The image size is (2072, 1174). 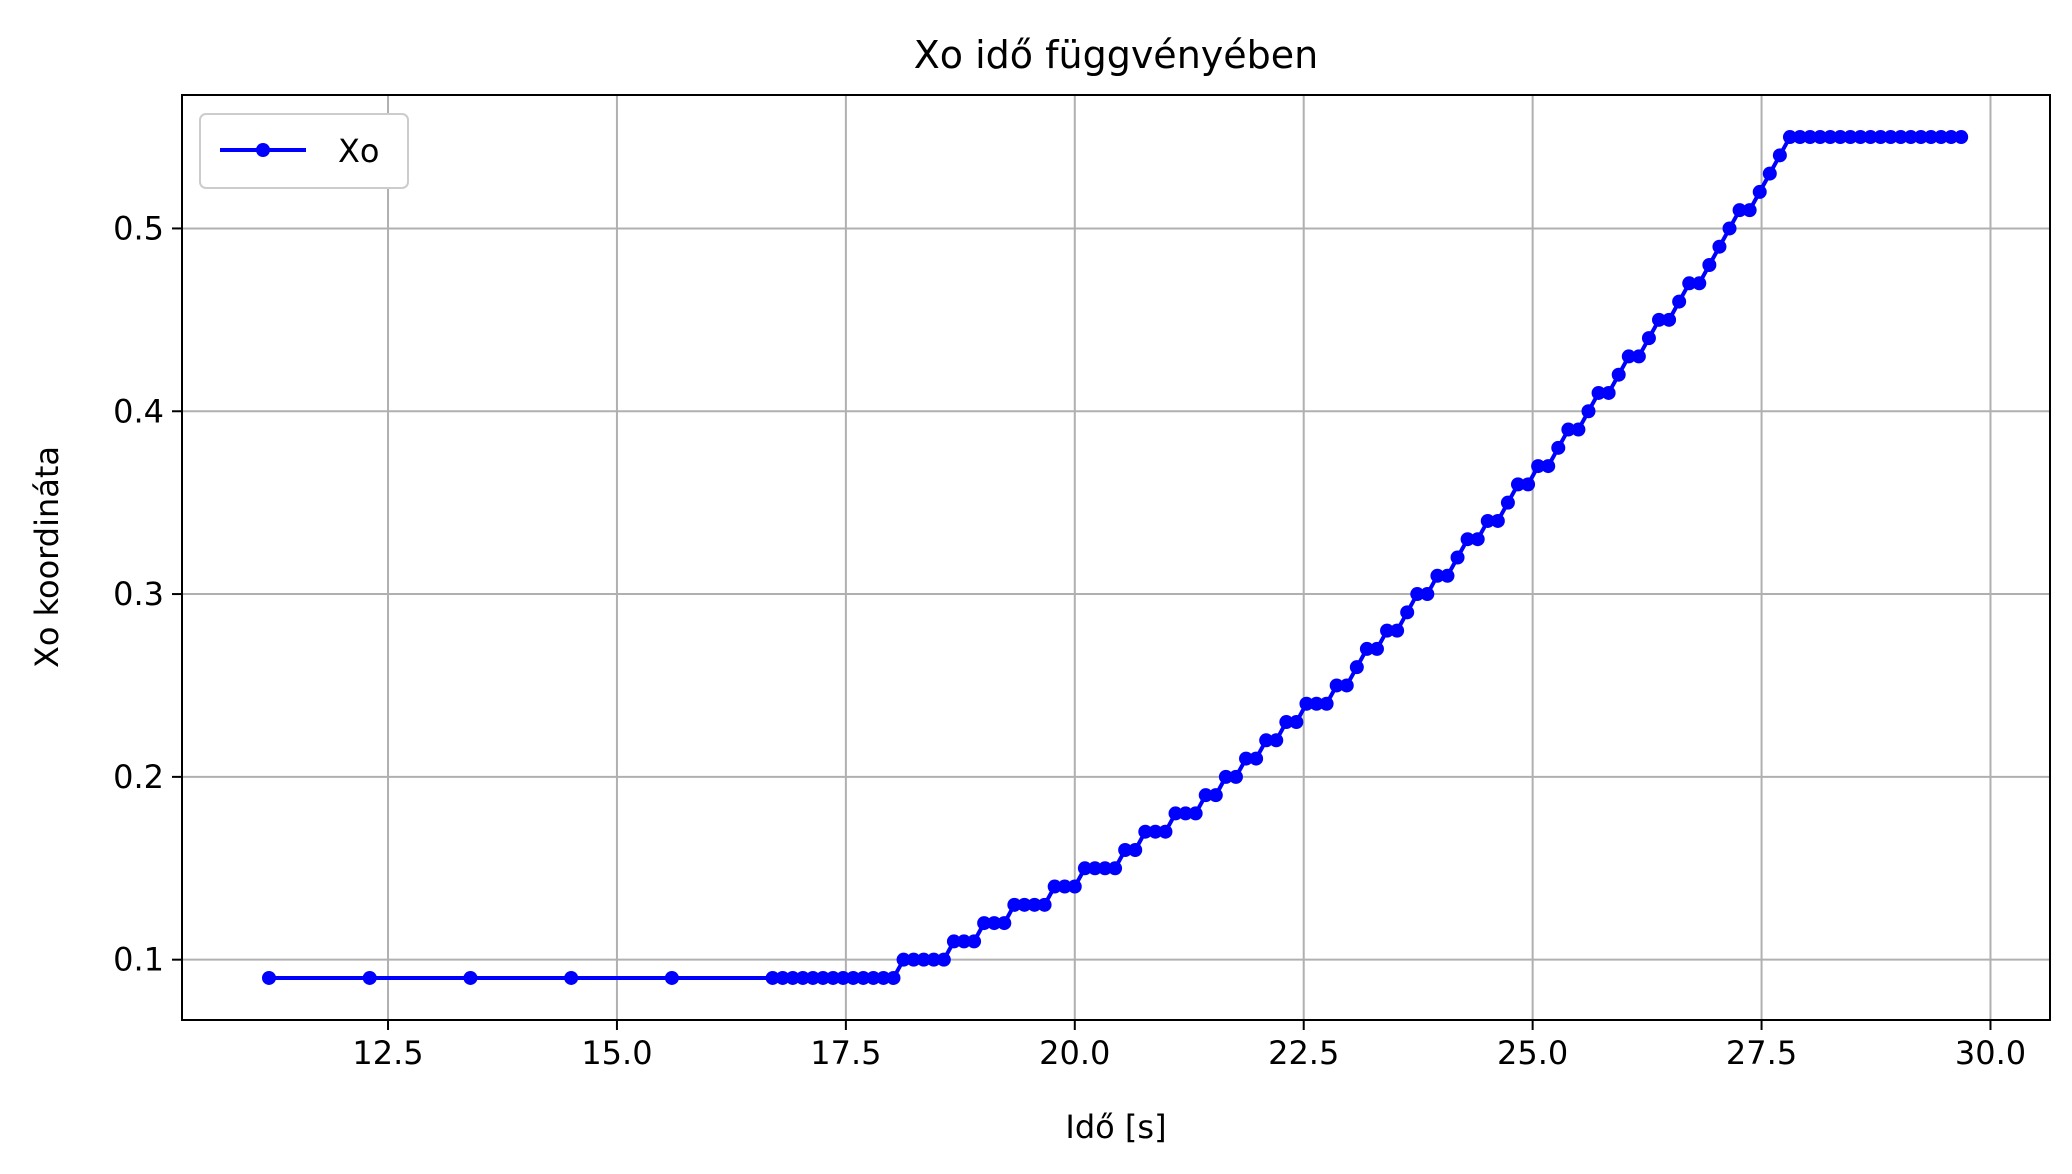 What do you see at coordinates (138, 594) in the screenshot?
I see `y-tick-label: 0.3` at bounding box center [138, 594].